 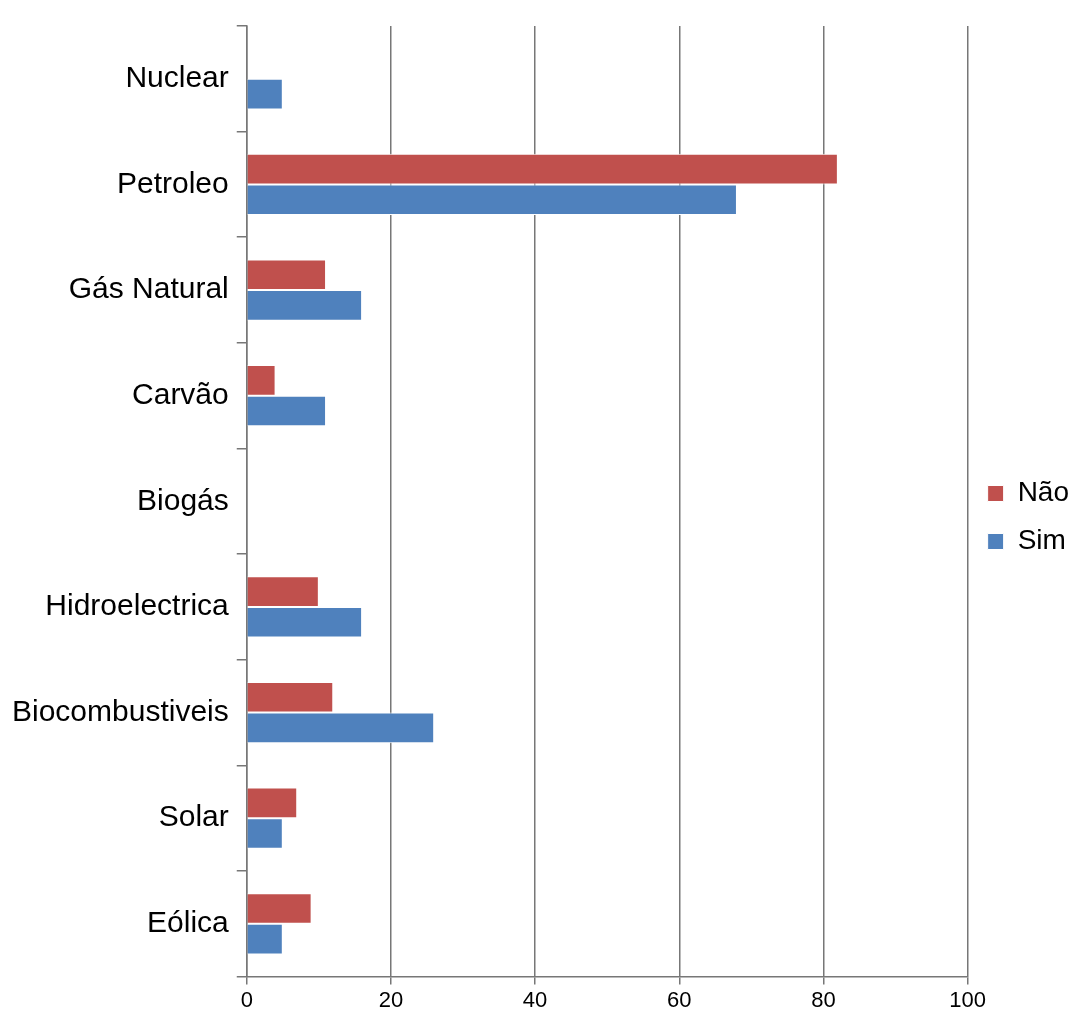 I want to click on x-tick-label: 60, so click(x=679, y=999).